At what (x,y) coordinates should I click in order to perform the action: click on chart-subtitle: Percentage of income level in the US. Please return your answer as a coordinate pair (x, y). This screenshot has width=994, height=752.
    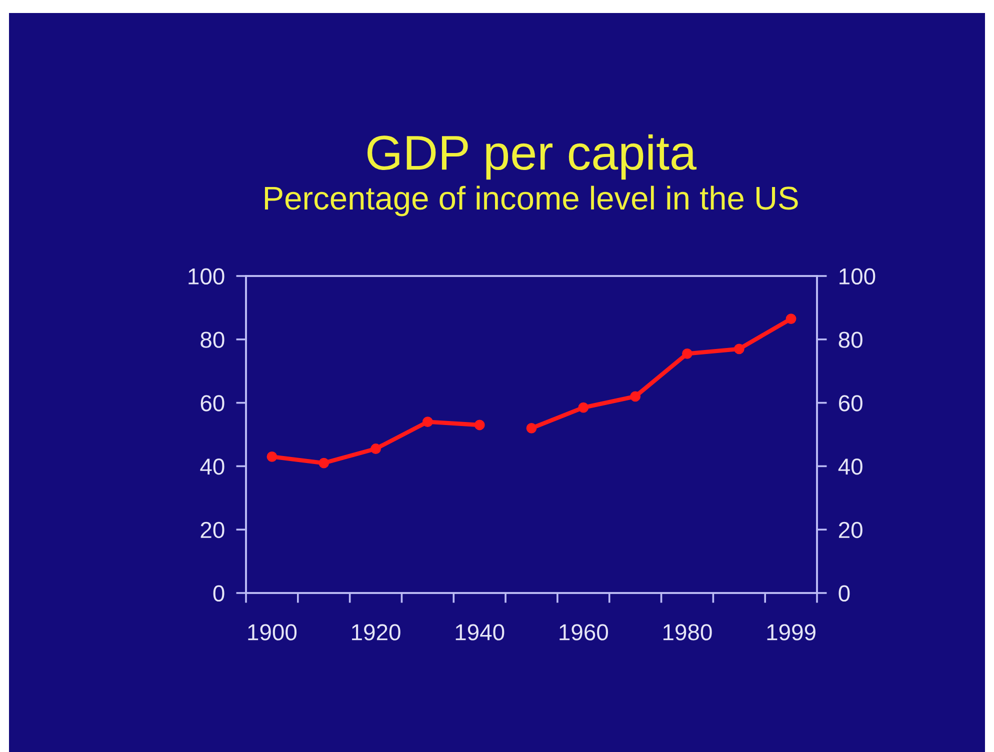
    Looking at the image, I should click on (531, 201).